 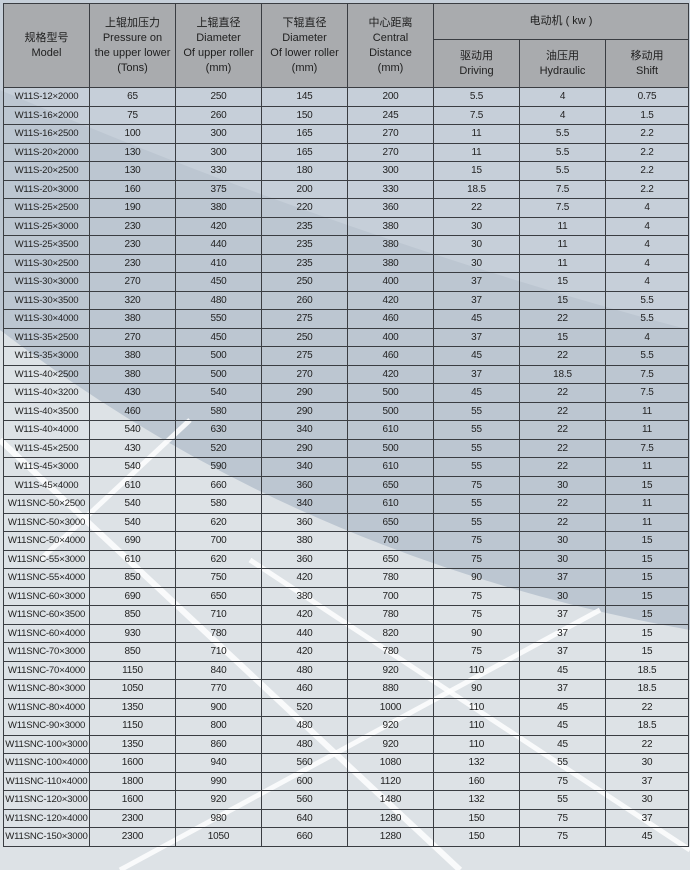 What do you see at coordinates (132, 615) in the screenshot?
I see `cell-pressure: 850` at bounding box center [132, 615].